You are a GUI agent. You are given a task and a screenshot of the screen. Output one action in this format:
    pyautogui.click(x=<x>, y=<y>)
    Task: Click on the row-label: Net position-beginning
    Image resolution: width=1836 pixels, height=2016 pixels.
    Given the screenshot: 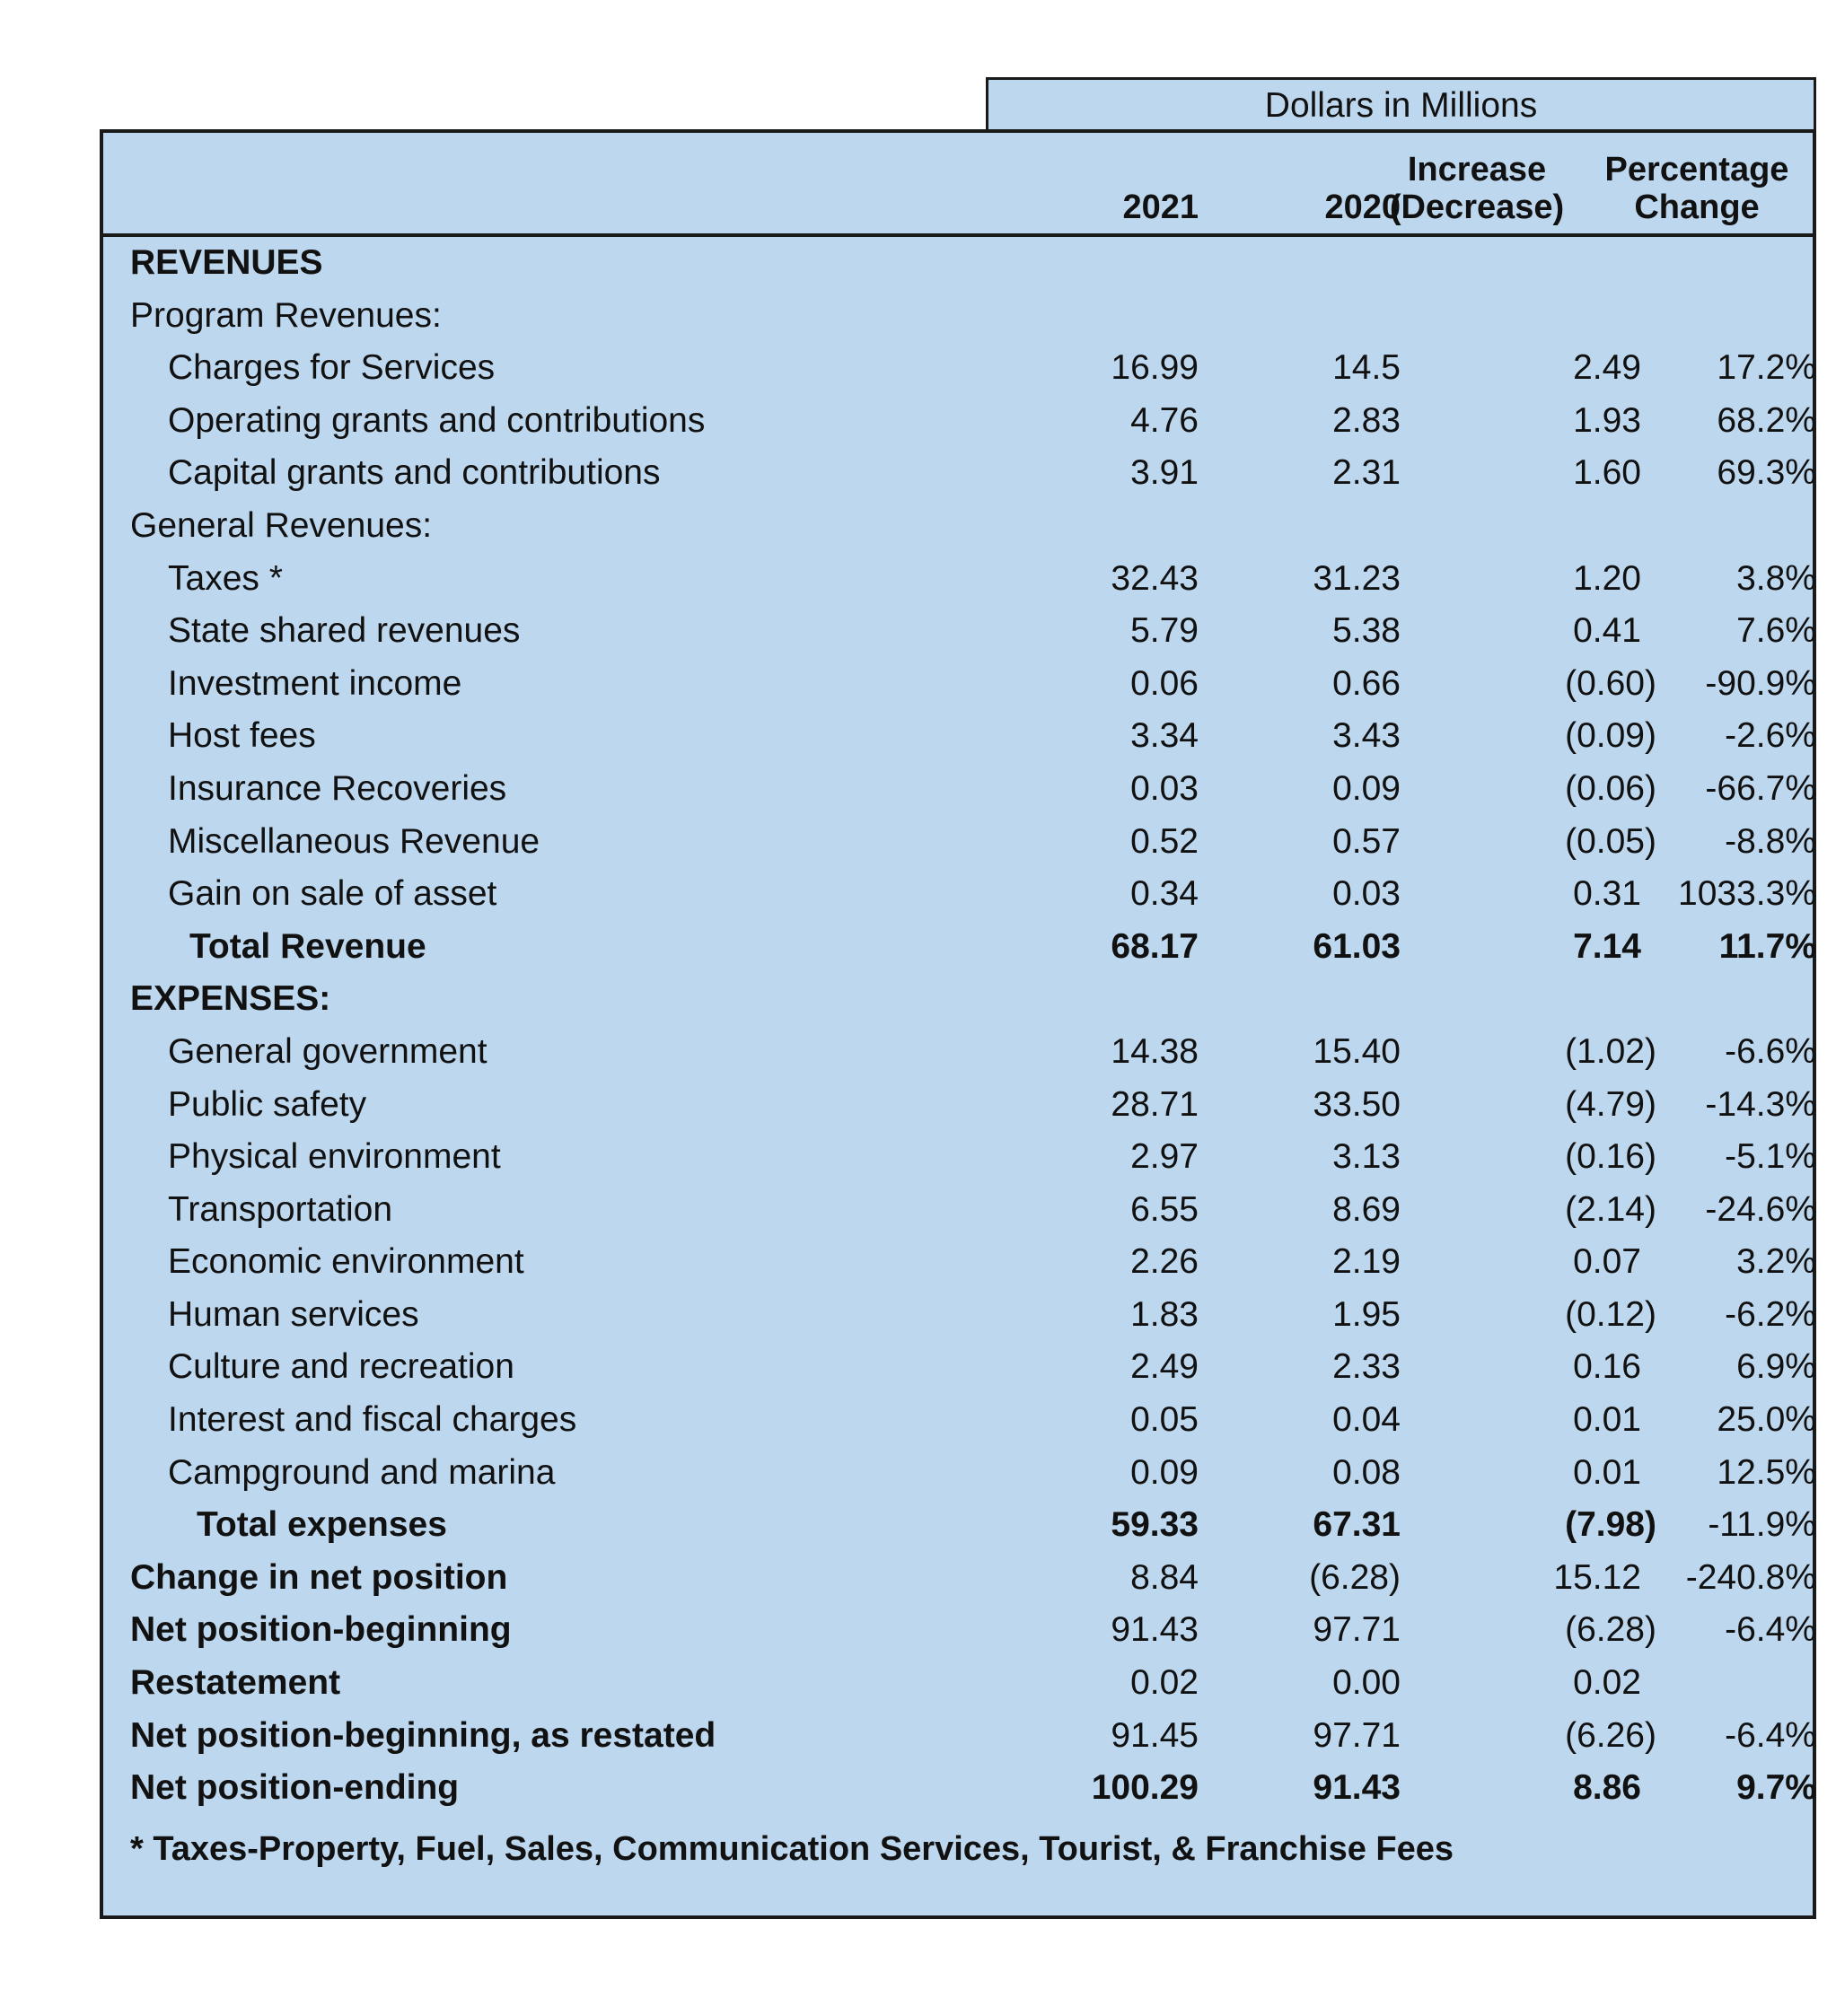 What is the action you would take?
    pyautogui.click(x=321, y=1630)
    